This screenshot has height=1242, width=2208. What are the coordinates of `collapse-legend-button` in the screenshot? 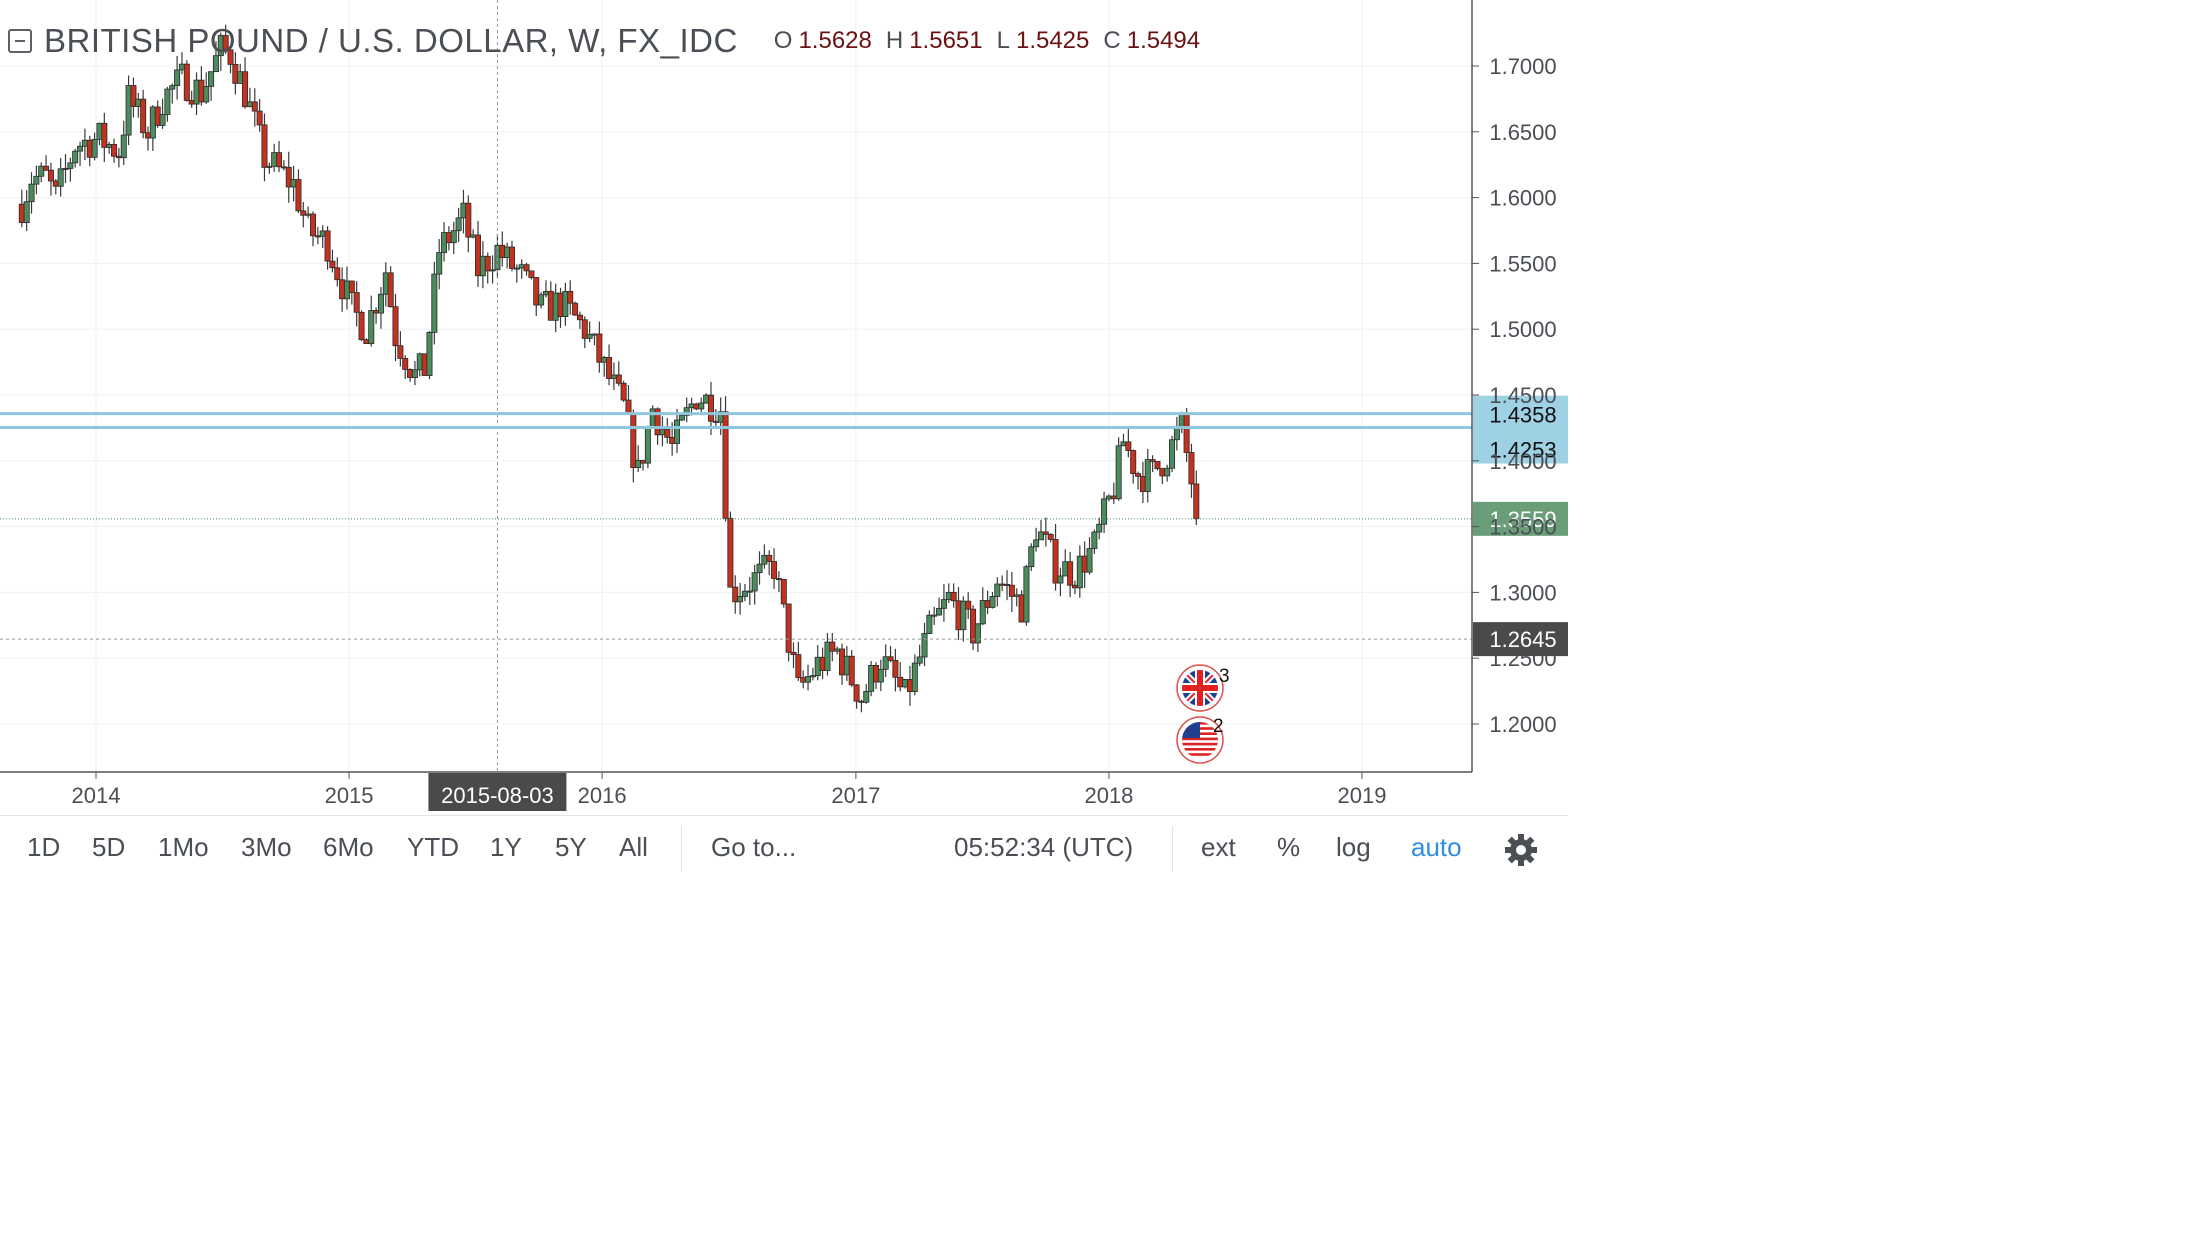 It's located at (20, 41).